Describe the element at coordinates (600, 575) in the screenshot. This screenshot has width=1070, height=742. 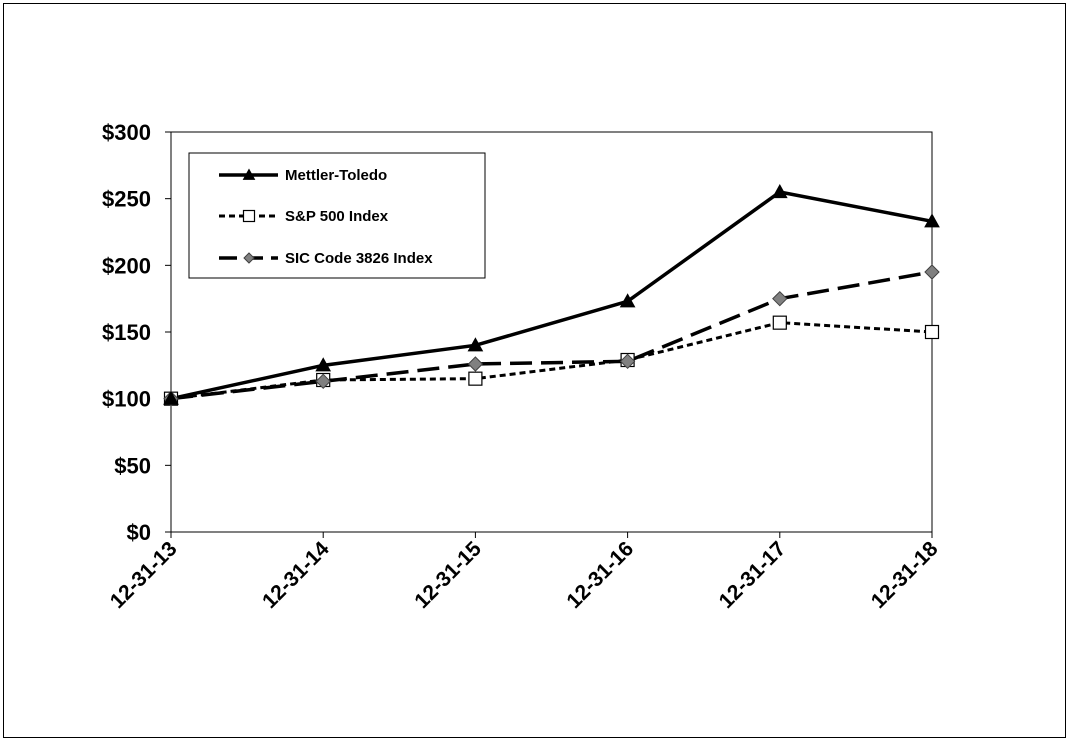
I see `x-tick-label: 12-31-16` at that location.